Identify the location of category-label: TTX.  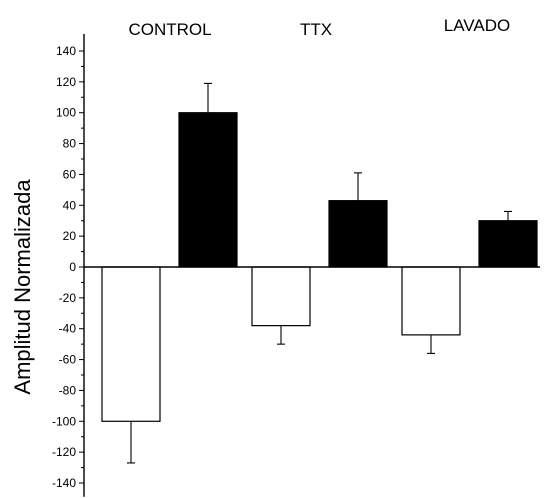
(316, 29).